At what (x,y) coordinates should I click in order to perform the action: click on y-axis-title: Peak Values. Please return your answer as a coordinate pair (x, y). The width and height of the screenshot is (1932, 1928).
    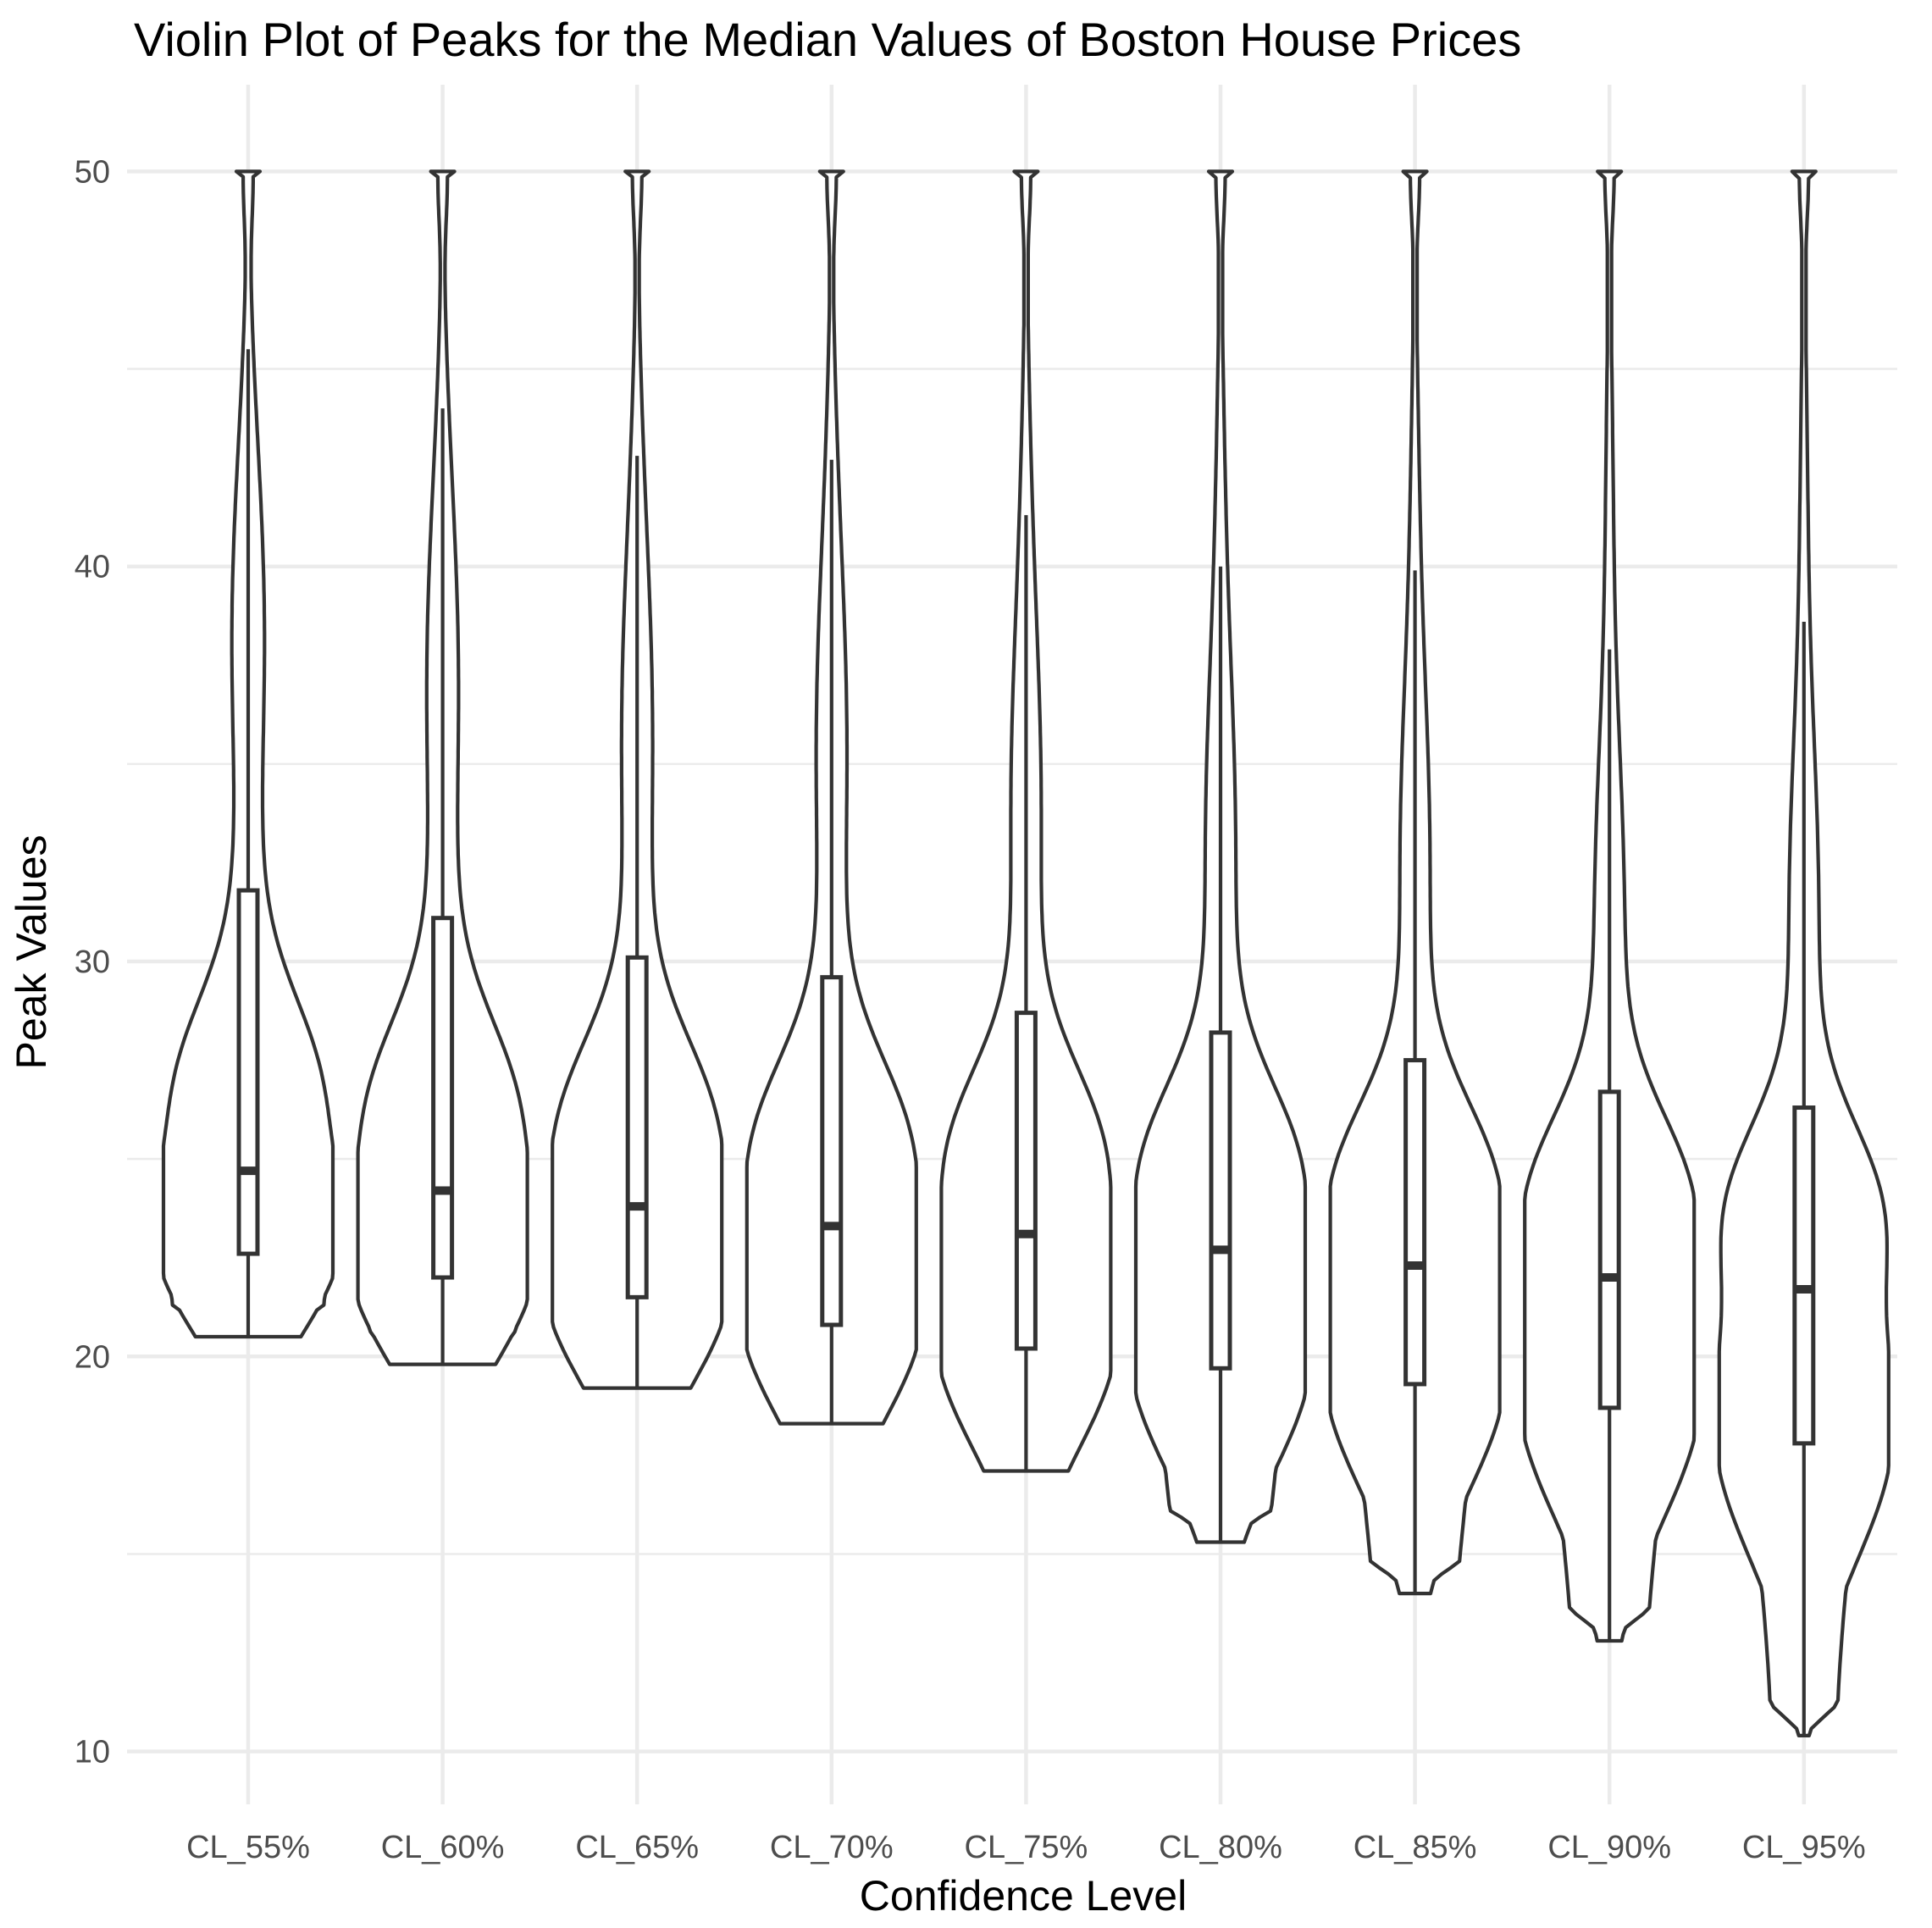
    Looking at the image, I should click on (31, 952).